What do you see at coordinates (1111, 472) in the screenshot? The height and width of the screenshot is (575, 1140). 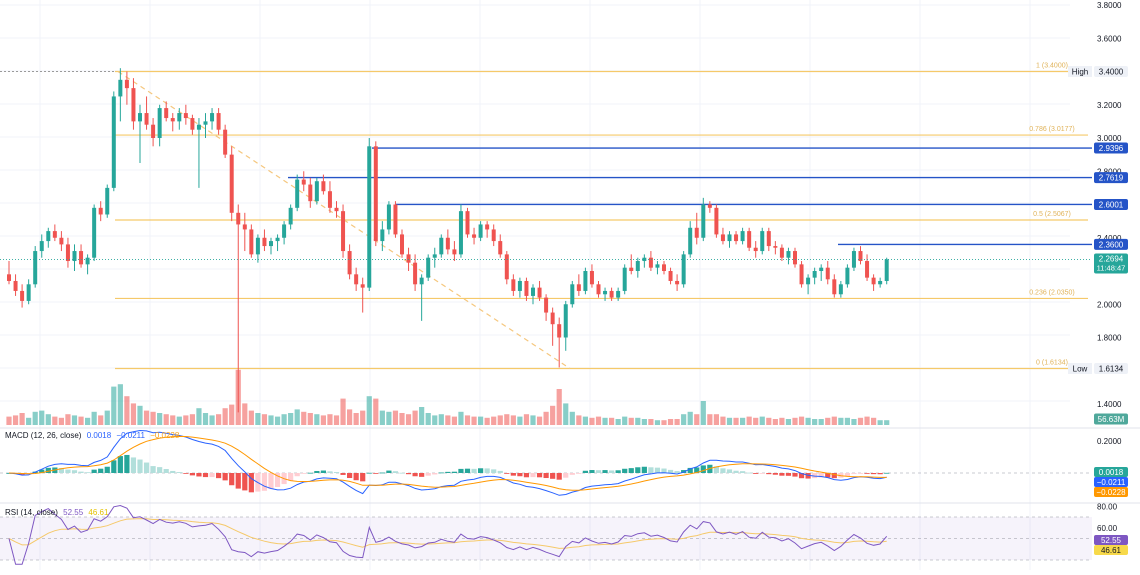 I see `macd-hist-tag: 0.0018` at bounding box center [1111, 472].